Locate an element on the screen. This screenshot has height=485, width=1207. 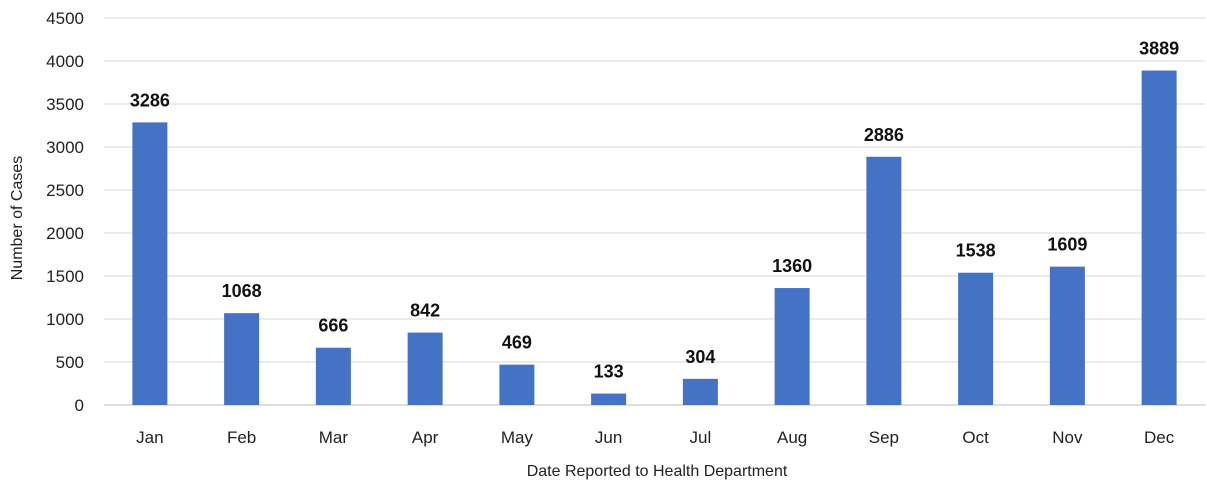
bar-jun is located at coordinates (609, 399).